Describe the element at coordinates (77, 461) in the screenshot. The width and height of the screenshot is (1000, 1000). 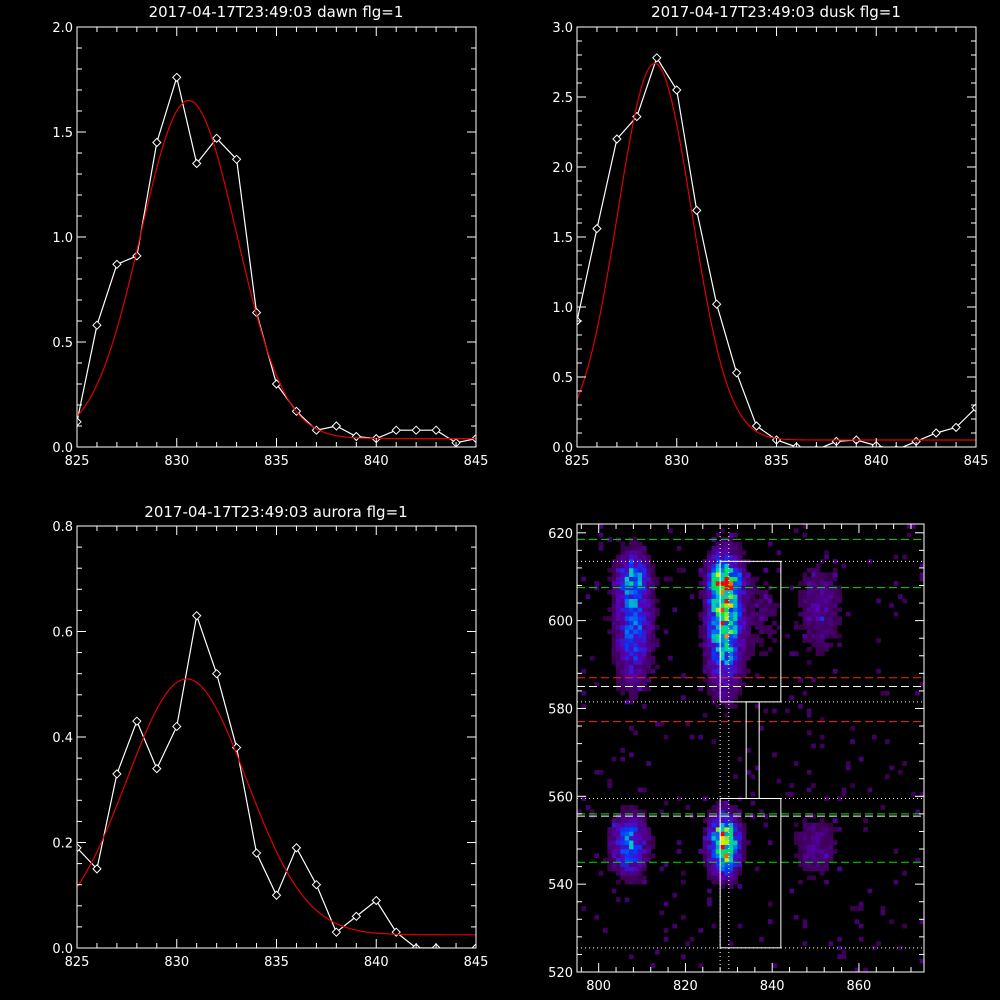
I see `x-tick-label: 825` at that location.